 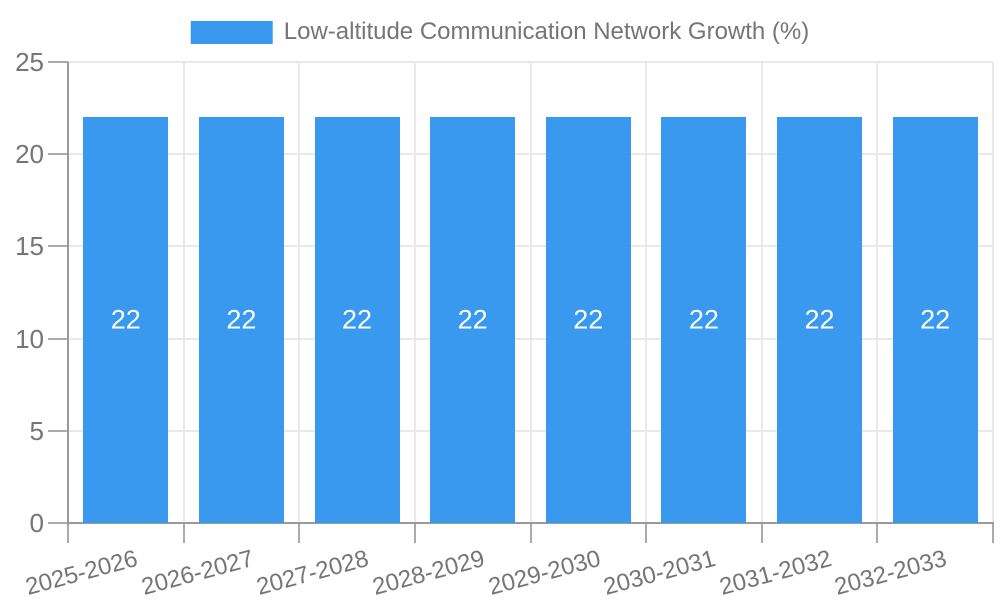 What do you see at coordinates (29, 338) in the screenshot?
I see `y-tick-label: 10` at bounding box center [29, 338].